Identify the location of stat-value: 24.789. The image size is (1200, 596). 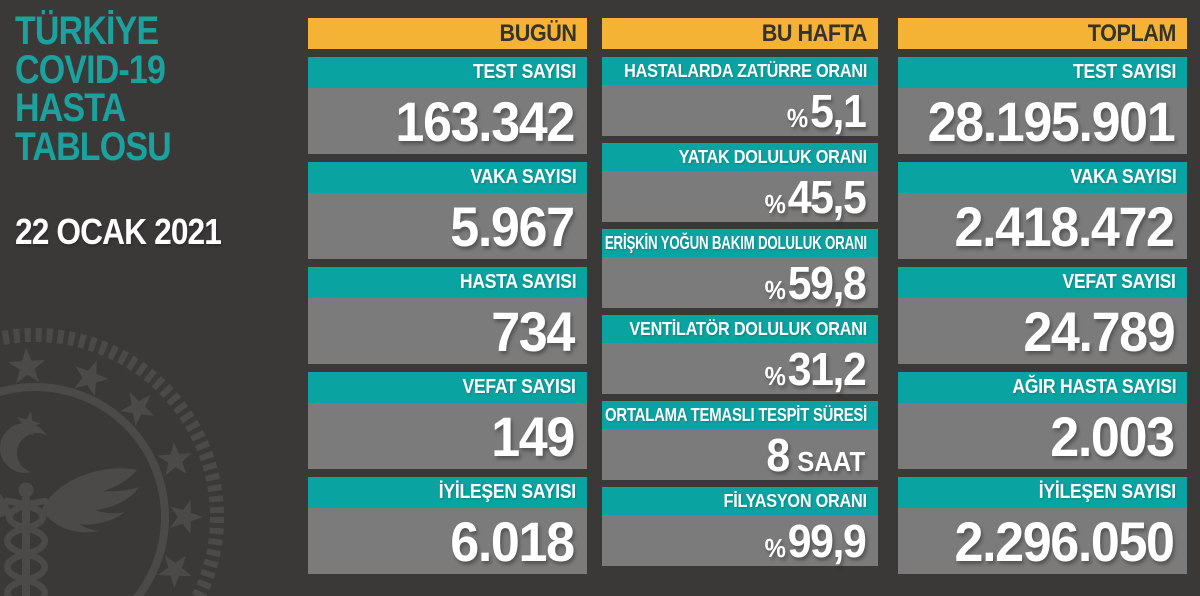
(1042, 331).